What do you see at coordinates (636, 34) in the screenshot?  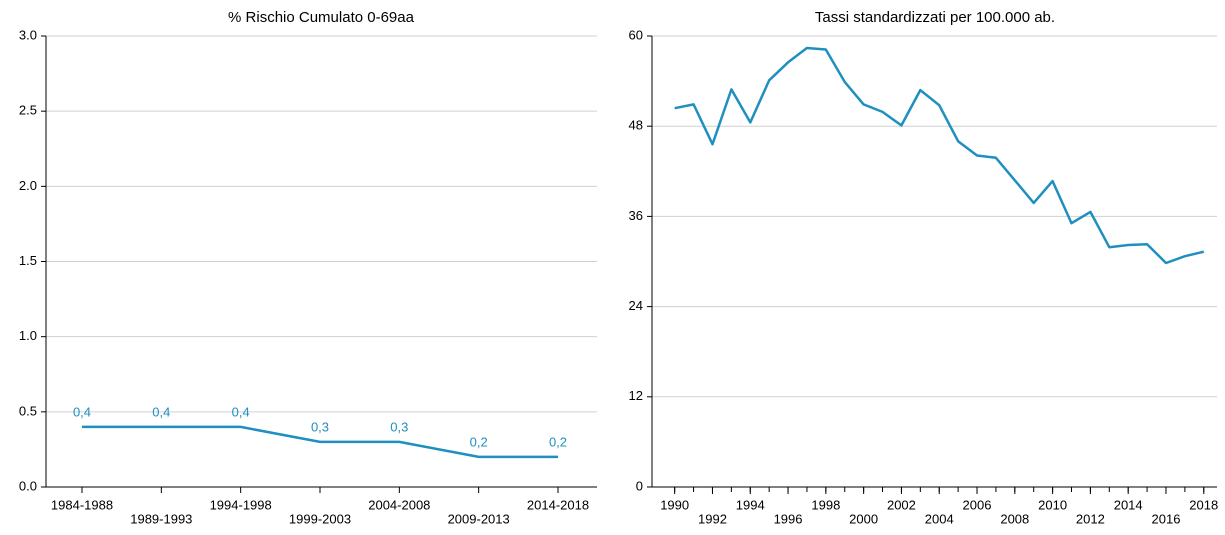 I see `y-tick-label: 60` at bounding box center [636, 34].